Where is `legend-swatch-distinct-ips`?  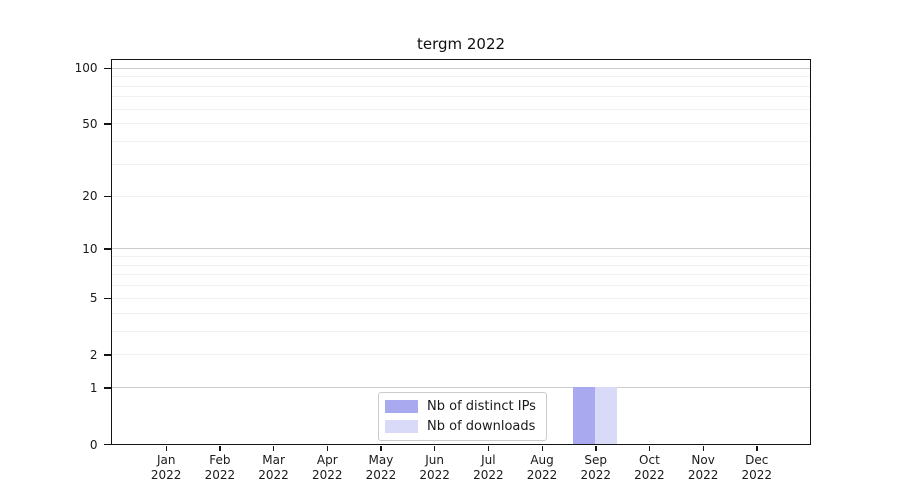 legend-swatch-distinct-ips is located at coordinates (401, 406).